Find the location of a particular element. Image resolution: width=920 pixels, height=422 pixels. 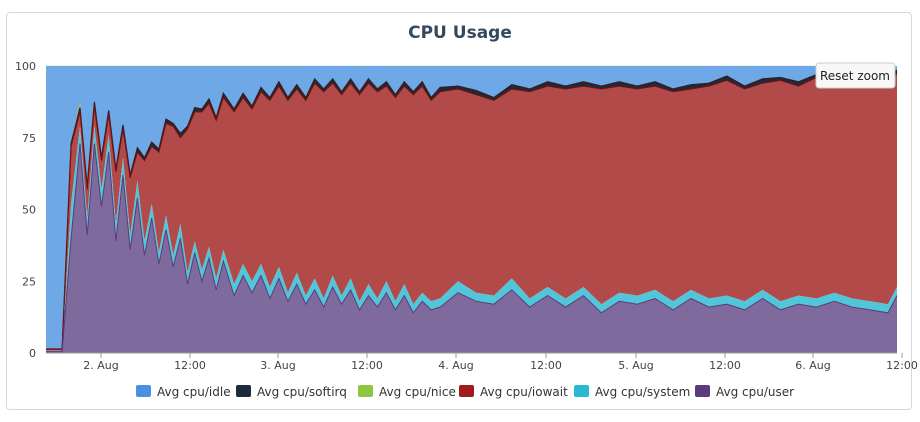

legend-label: Avg cpu/system is located at coordinates (642, 392).